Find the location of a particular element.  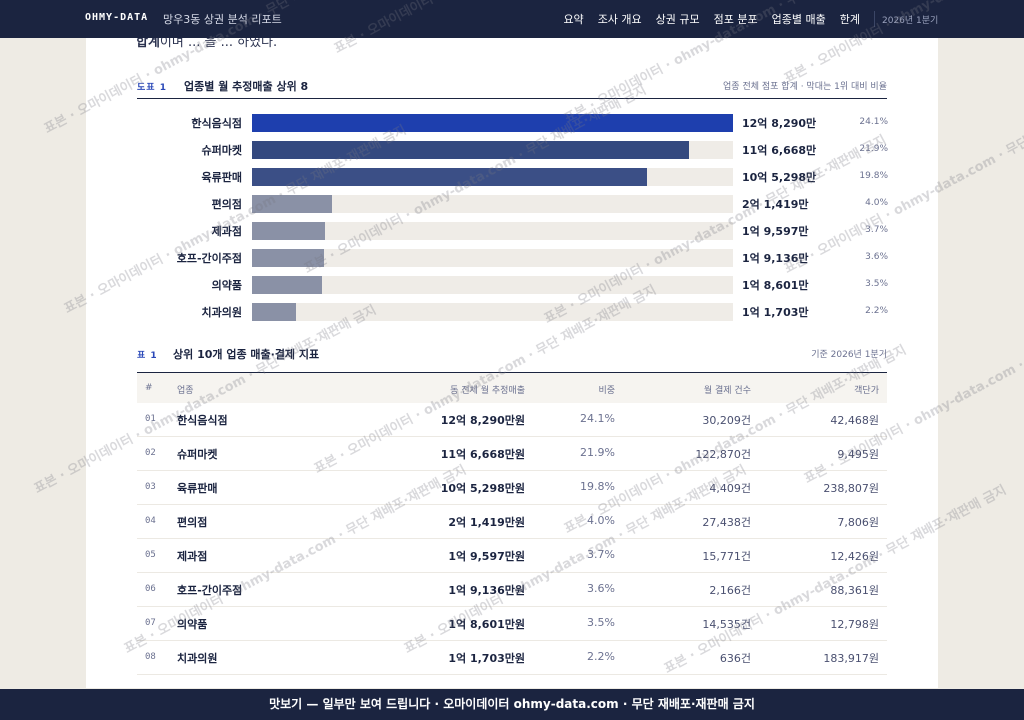

bar-value-label: 10억 5,298만 is located at coordinates (779, 177).